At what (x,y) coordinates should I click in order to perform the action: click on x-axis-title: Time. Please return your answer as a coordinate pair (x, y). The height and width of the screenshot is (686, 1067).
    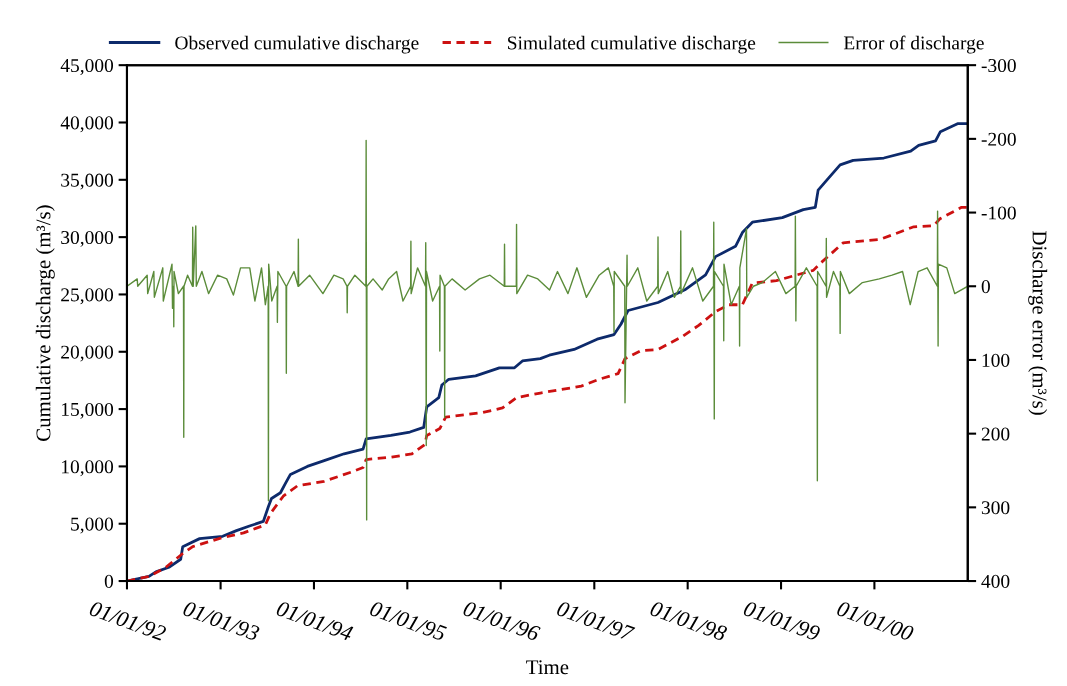
    Looking at the image, I should click on (547, 667).